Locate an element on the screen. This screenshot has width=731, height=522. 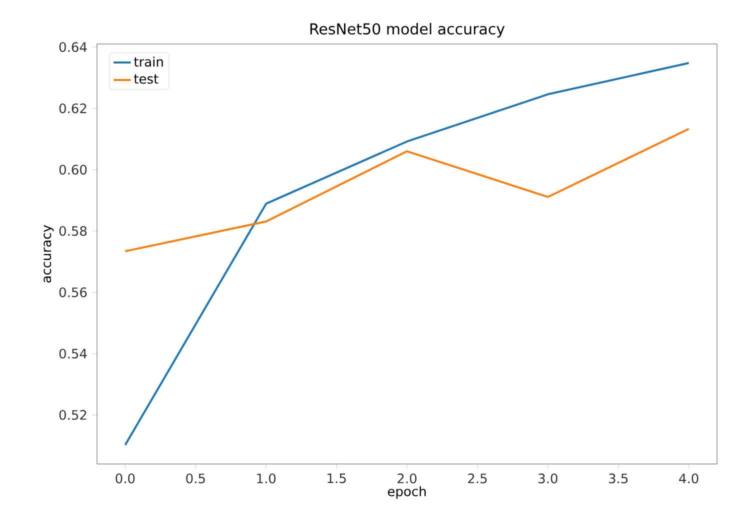
x-tick-label: 0.0 is located at coordinates (125, 479).